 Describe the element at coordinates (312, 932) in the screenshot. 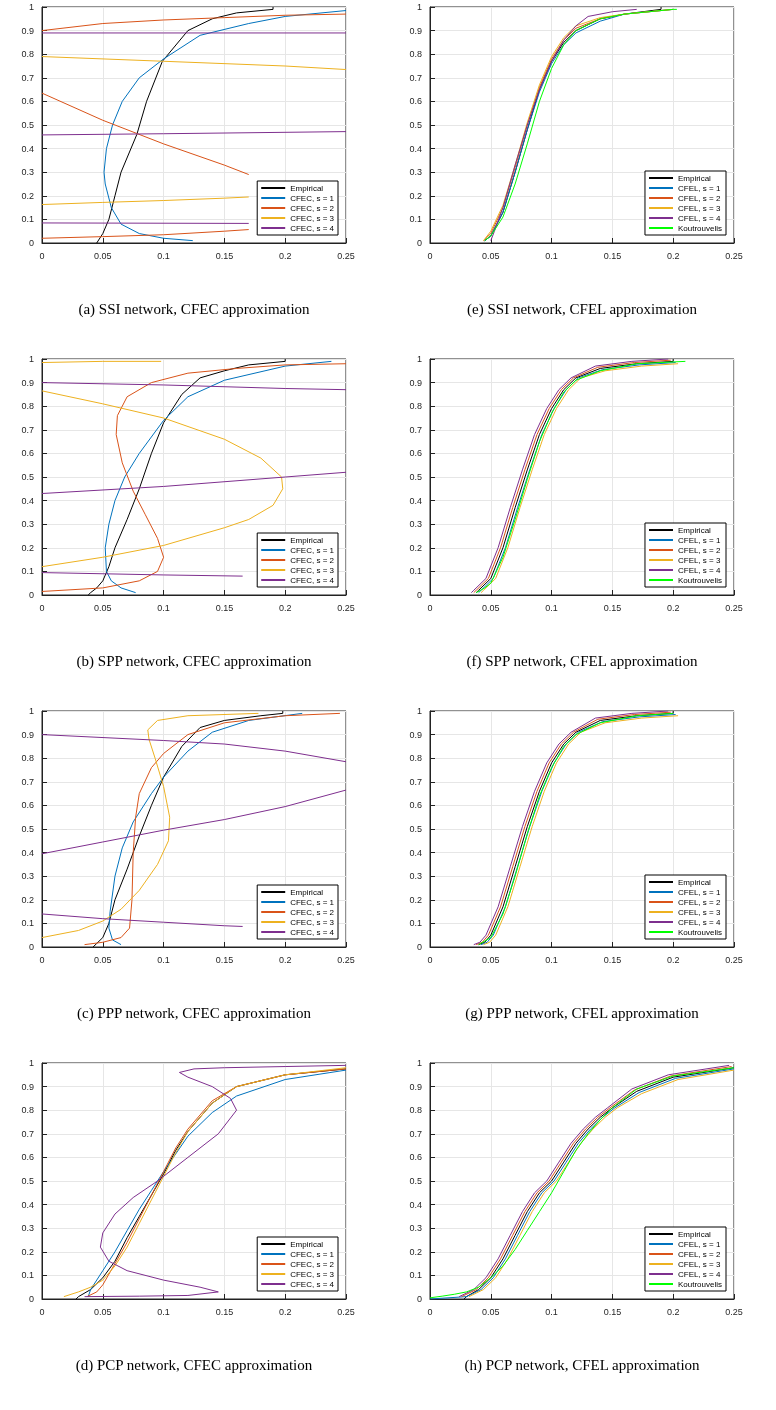

I see `legend-label: CFEC, s = 4` at that location.